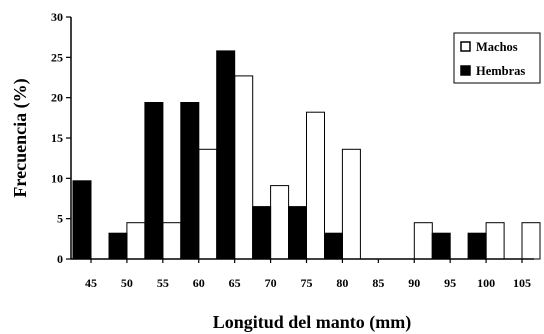 This screenshot has height=334, width=544. What do you see at coordinates (312, 322) in the screenshot?
I see `x-axis-title: Longitud del manto (mm)` at bounding box center [312, 322].